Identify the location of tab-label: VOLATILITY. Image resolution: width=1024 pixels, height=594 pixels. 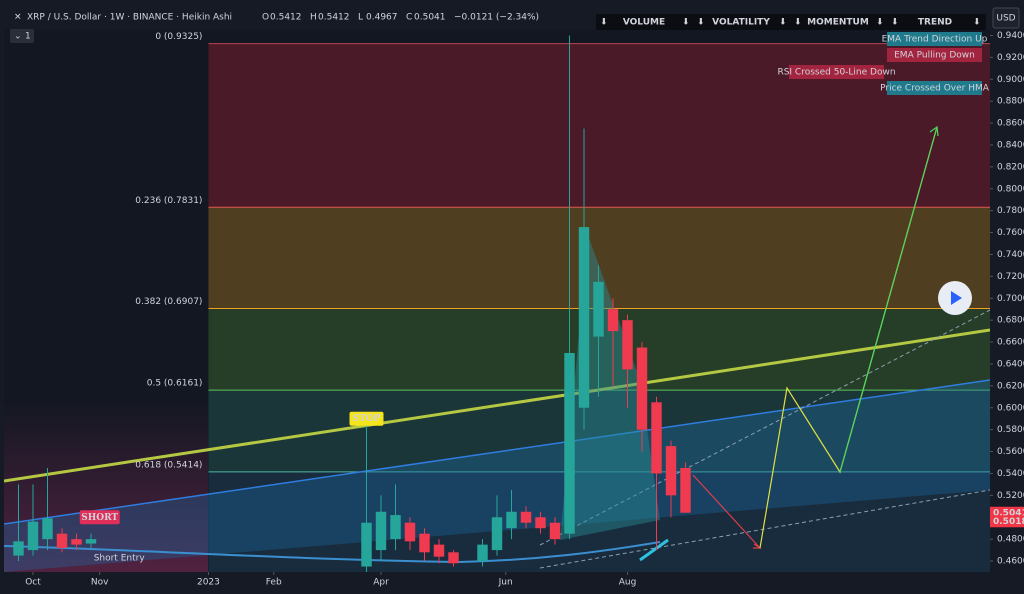
(741, 23).